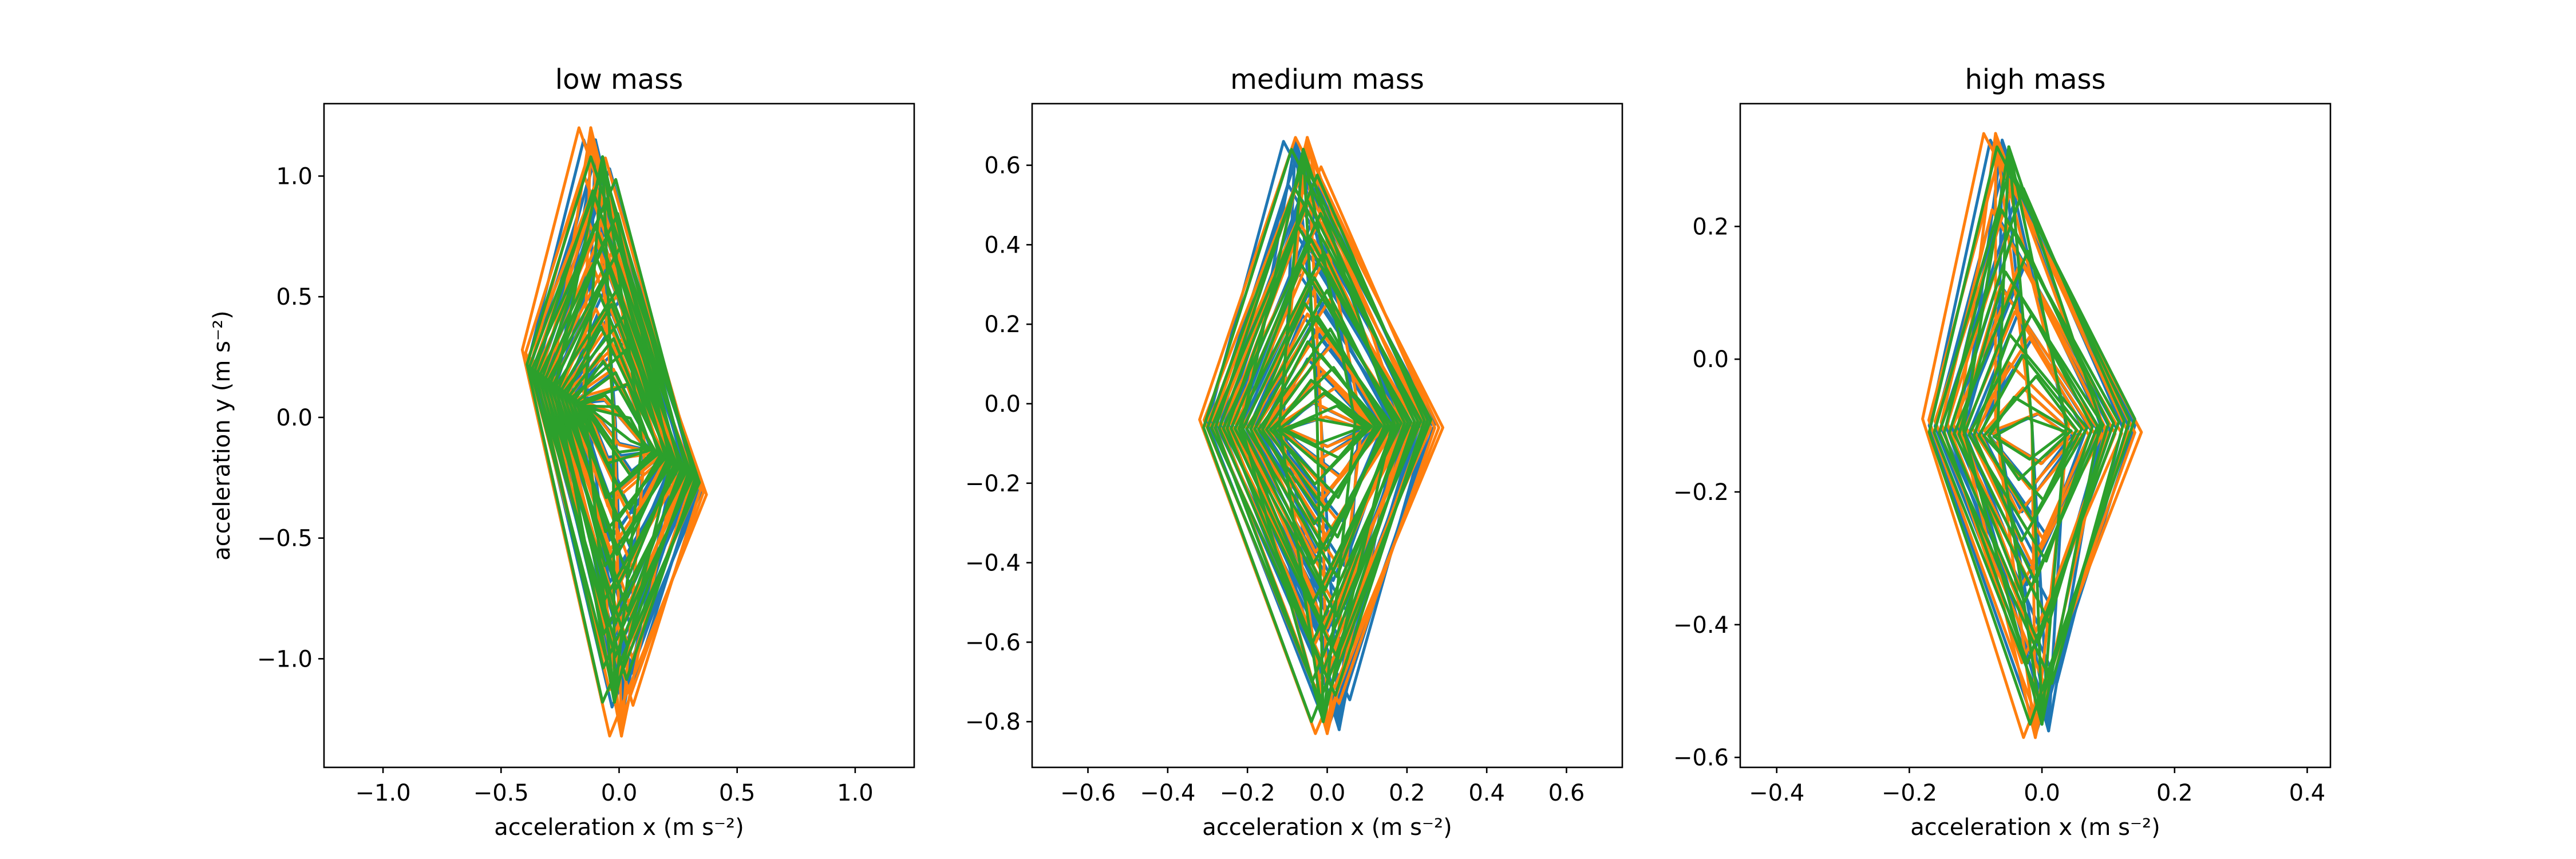  What do you see at coordinates (1566, 793) in the screenshot?
I see `x-tick-label: 0.6` at bounding box center [1566, 793].